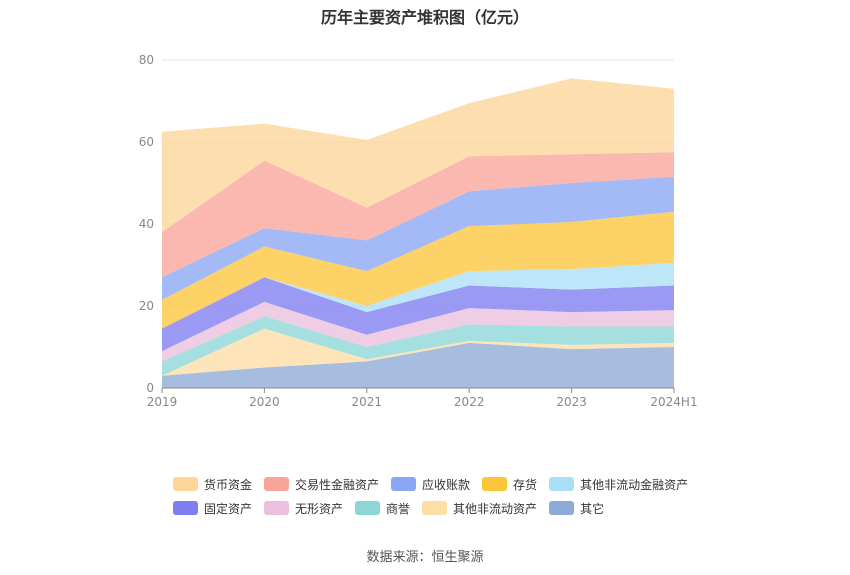 This screenshot has height=575, width=850. Describe the element at coordinates (495, 508) in the screenshot. I see `legend-label: 其他非流动资产` at that location.